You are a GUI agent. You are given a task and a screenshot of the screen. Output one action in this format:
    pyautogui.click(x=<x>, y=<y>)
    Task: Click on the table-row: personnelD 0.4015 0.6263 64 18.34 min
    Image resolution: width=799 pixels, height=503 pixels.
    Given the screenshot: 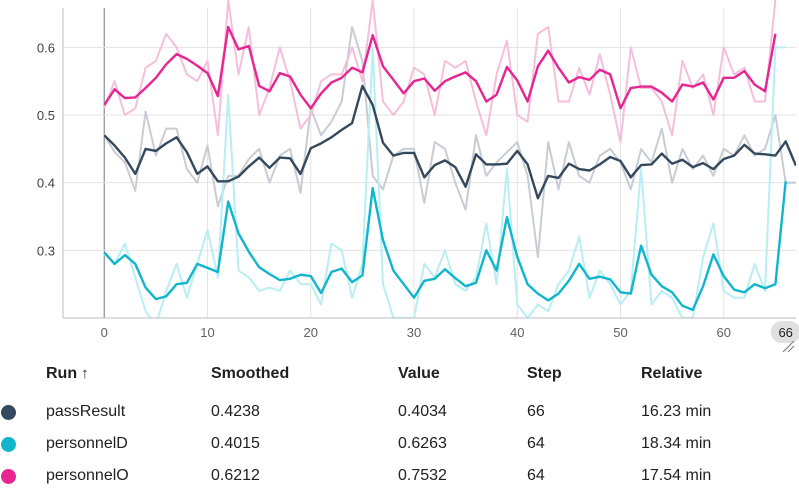 What is the action you would take?
    pyautogui.click(x=399, y=444)
    